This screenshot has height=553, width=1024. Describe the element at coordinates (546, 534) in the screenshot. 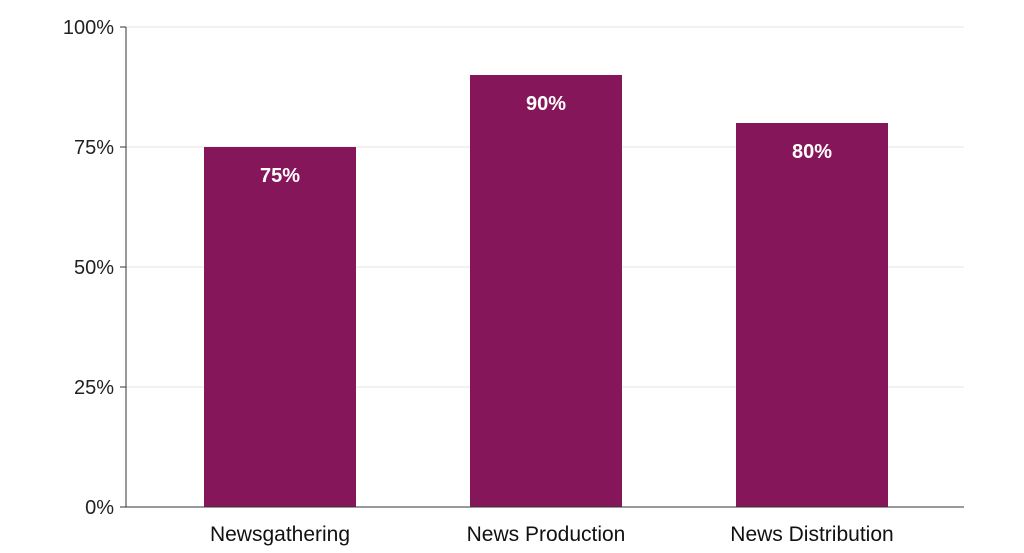

I see `x-category-label: News Production` at that location.